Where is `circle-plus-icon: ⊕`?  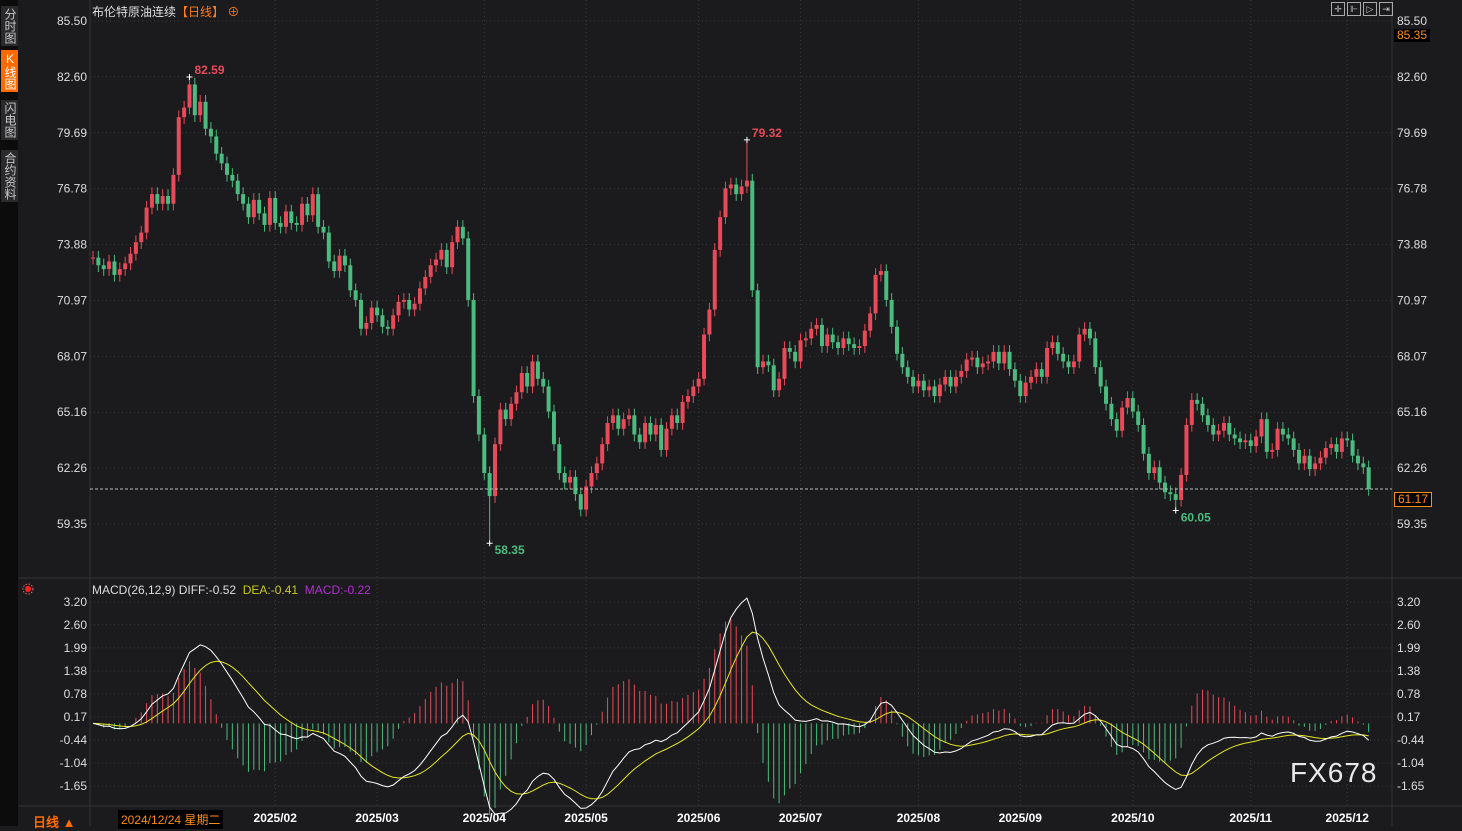 circle-plus-icon: ⊕ is located at coordinates (233, 12).